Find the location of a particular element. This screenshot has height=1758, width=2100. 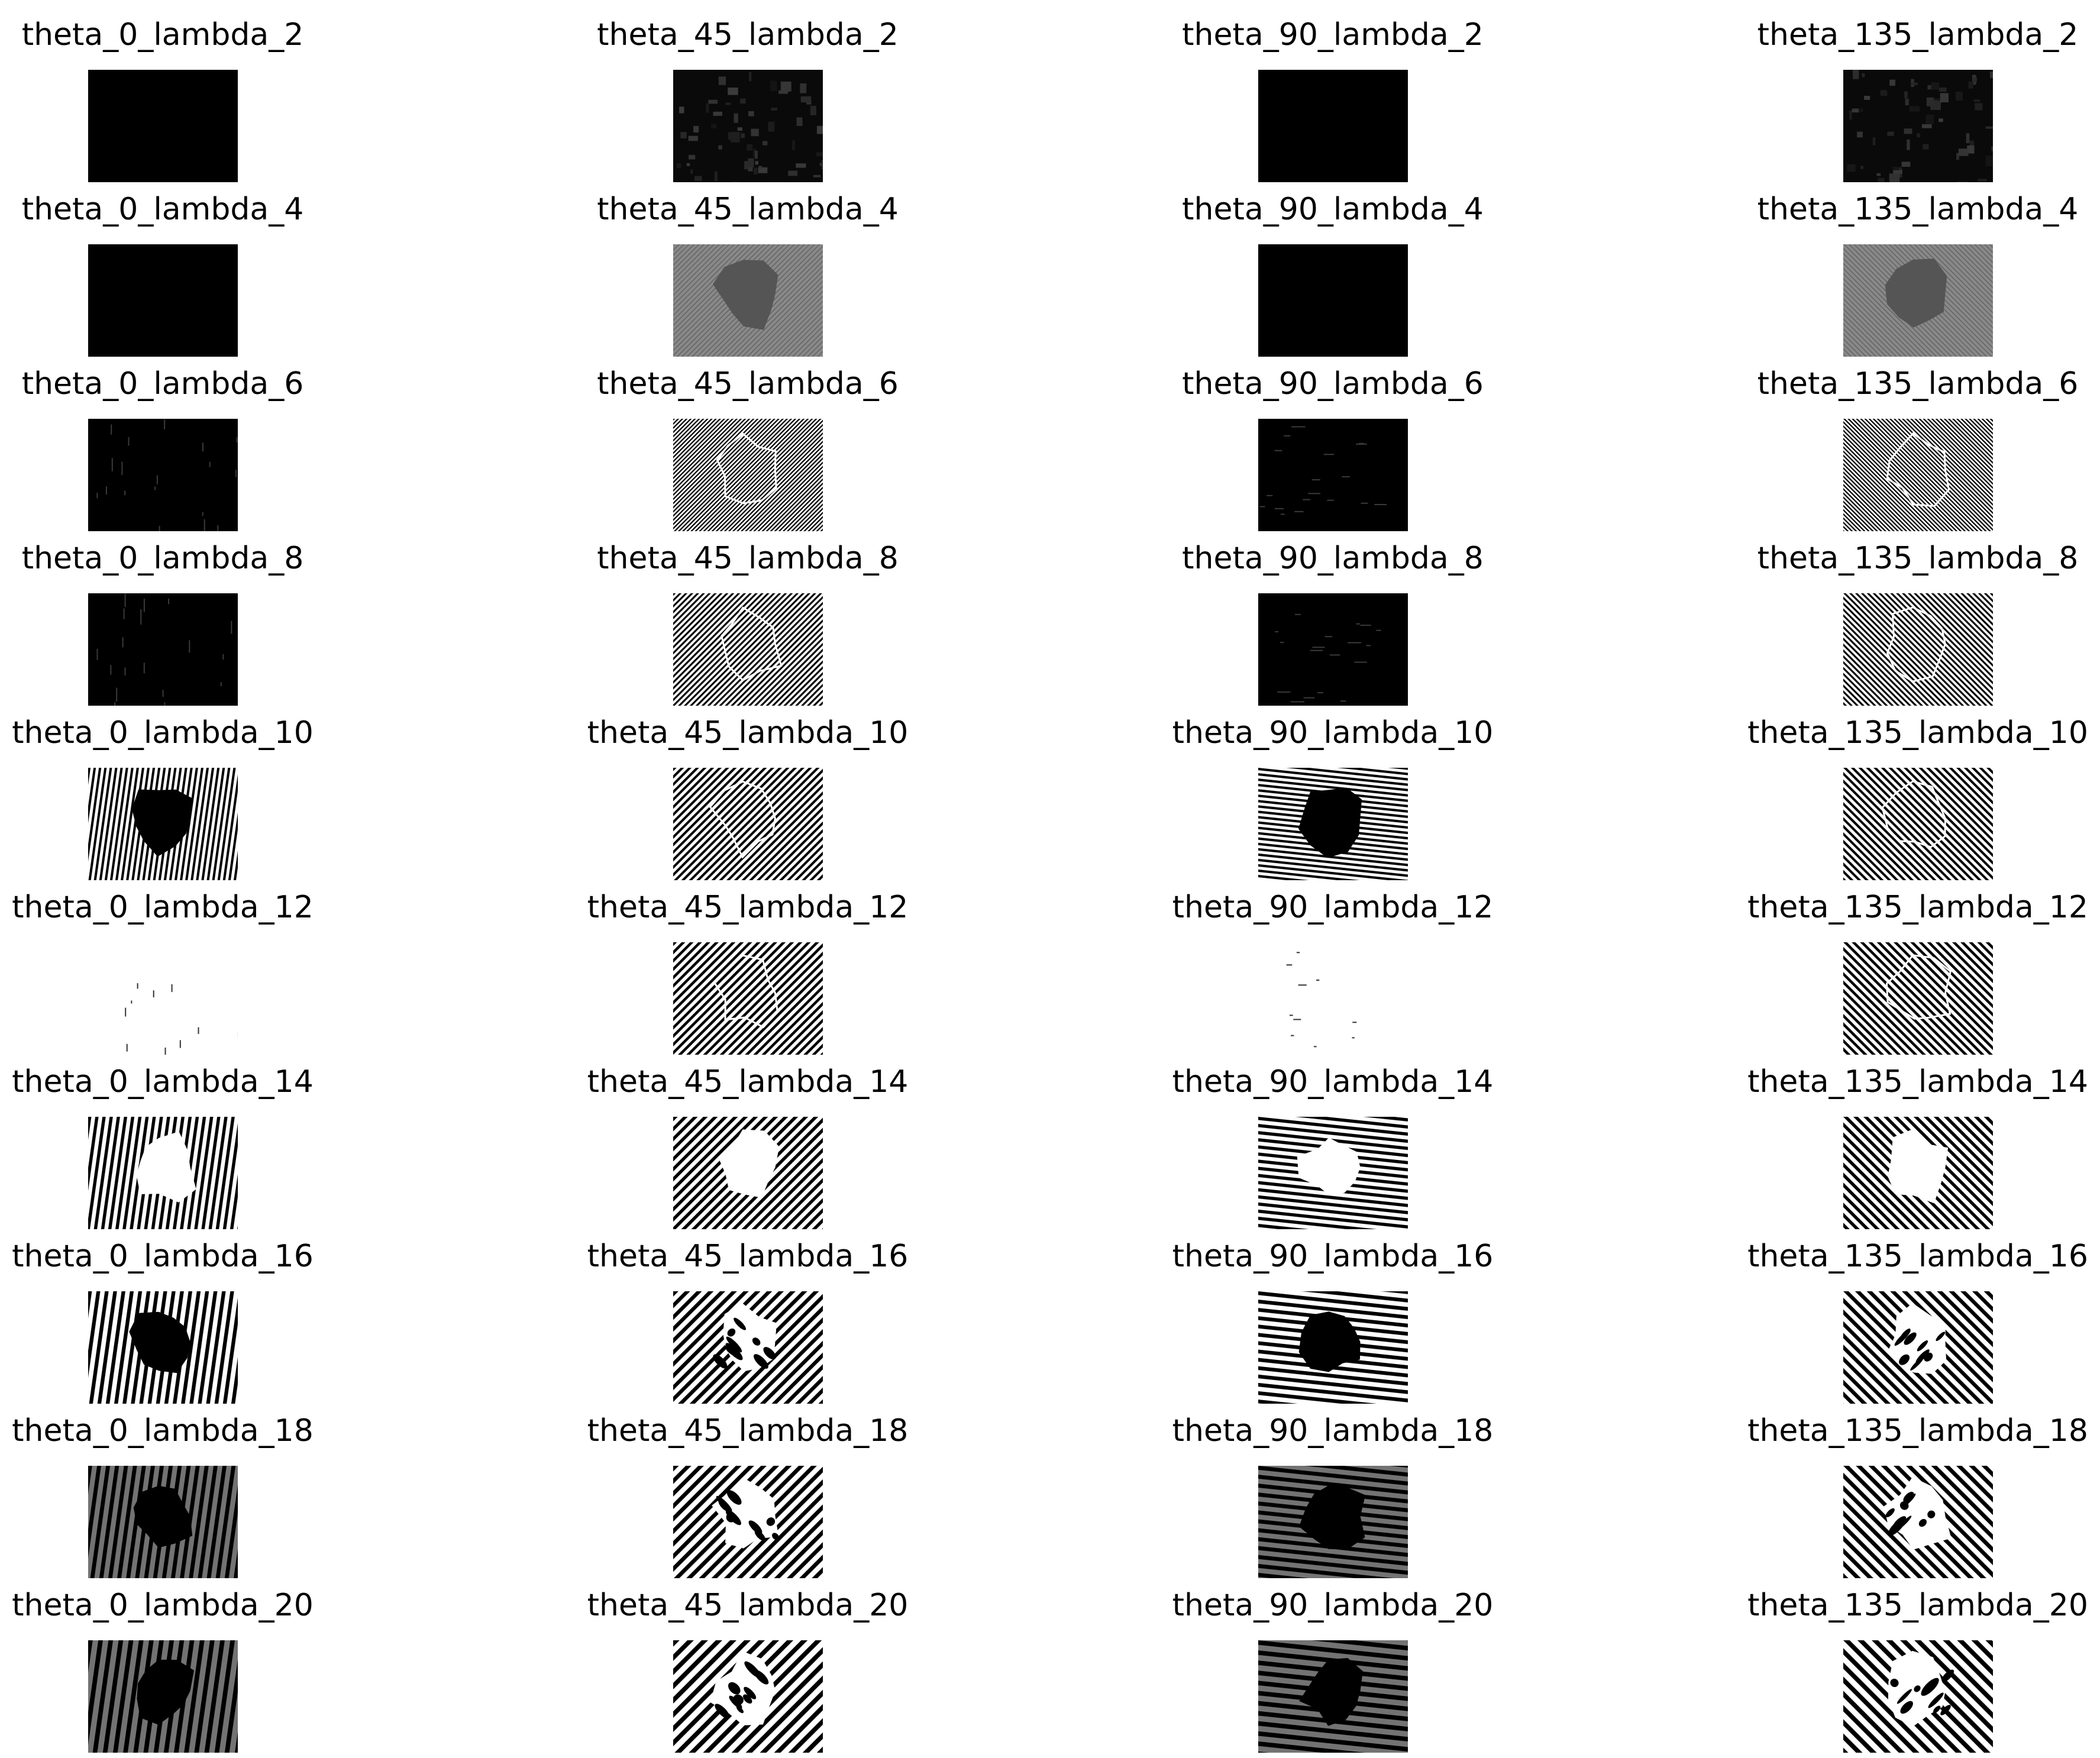

panel-title: theta_135_lambda_8 is located at coordinates (1918, 558).